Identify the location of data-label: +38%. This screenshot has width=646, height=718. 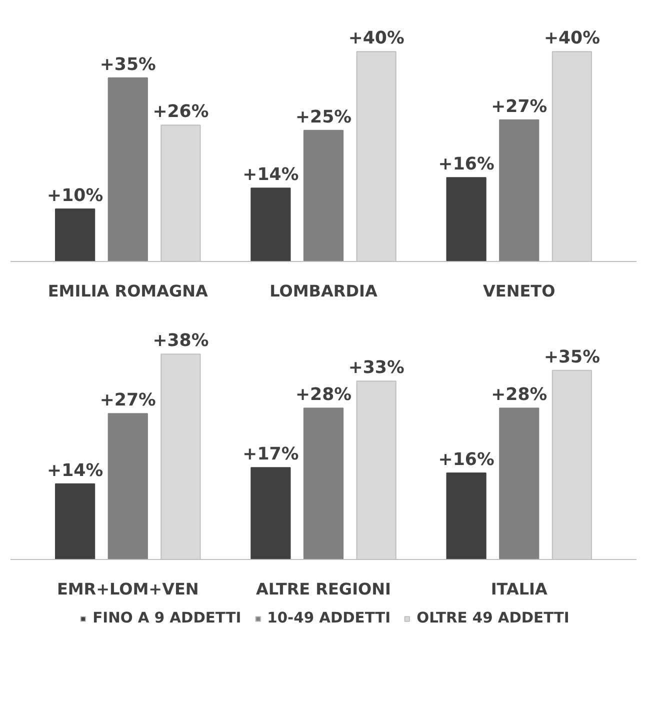
(180, 341).